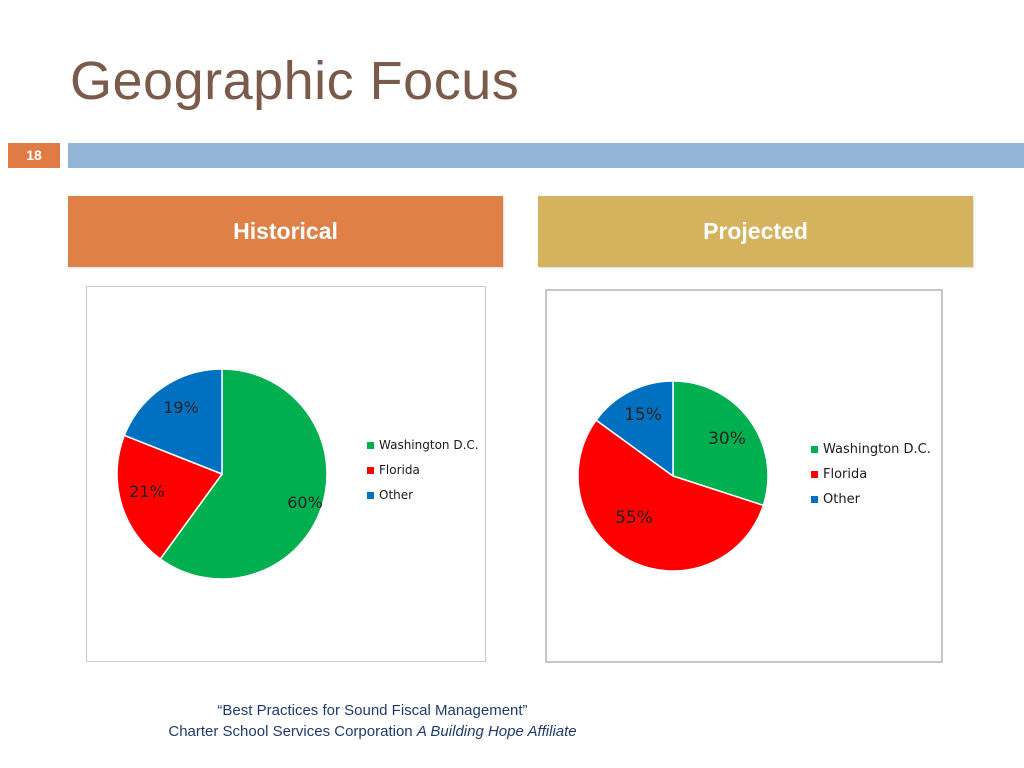 The height and width of the screenshot is (768, 1024). Describe the element at coordinates (285, 231) in the screenshot. I see `historical-header: Historical` at that location.